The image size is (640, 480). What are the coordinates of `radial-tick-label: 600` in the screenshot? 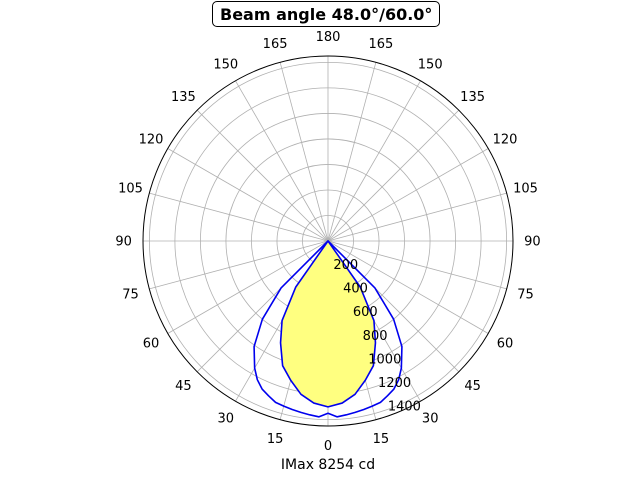 It's located at (365, 312).